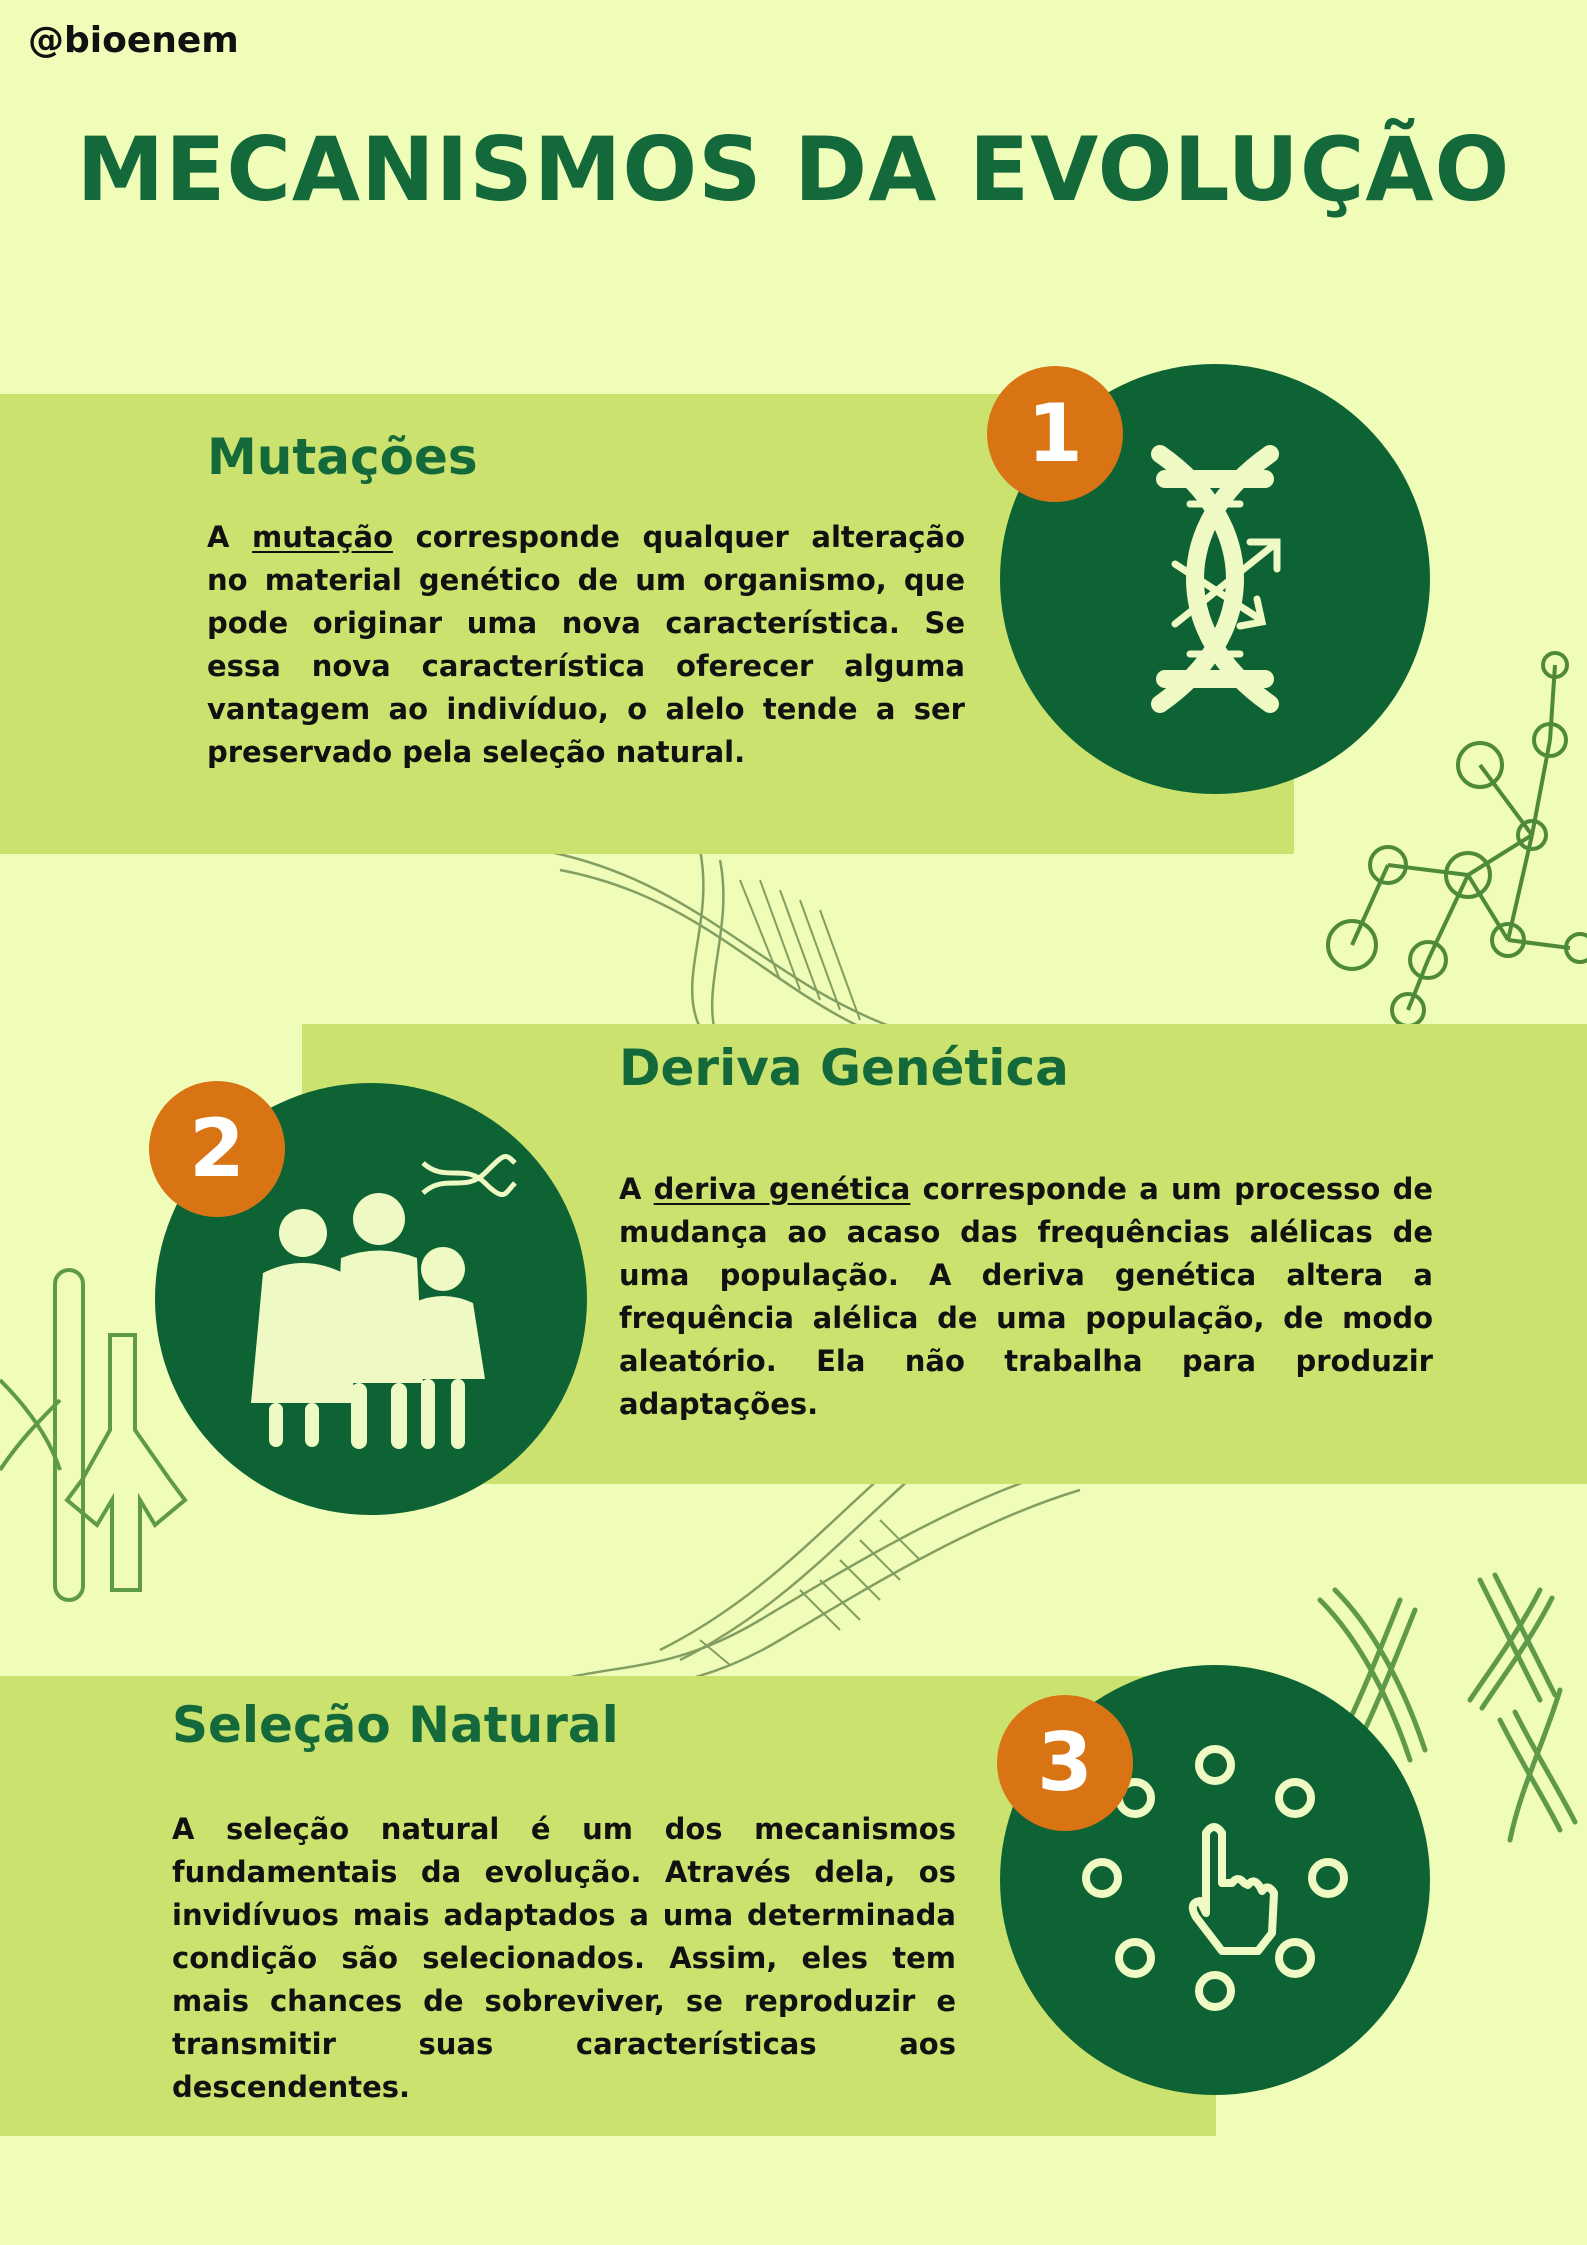  Describe the element at coordinates (322, 537) in the screenshot. I see `highlighted-term: mutação` at that location.